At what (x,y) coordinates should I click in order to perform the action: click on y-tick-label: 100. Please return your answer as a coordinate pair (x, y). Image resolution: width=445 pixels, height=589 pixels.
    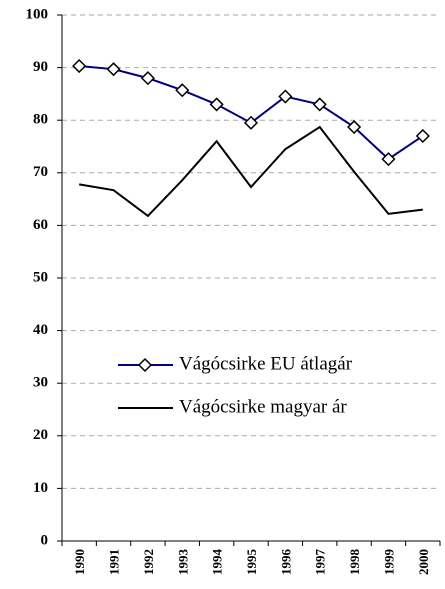
    Looking at the image, I should click on (37, 14).